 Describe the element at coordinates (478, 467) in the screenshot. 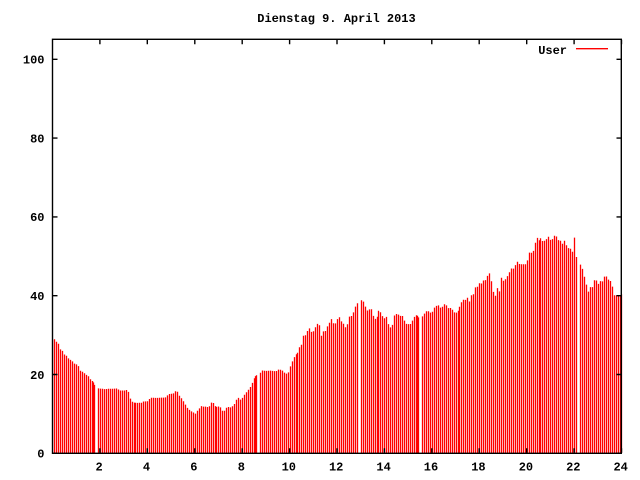

I see `svg-text: 18` at that location.